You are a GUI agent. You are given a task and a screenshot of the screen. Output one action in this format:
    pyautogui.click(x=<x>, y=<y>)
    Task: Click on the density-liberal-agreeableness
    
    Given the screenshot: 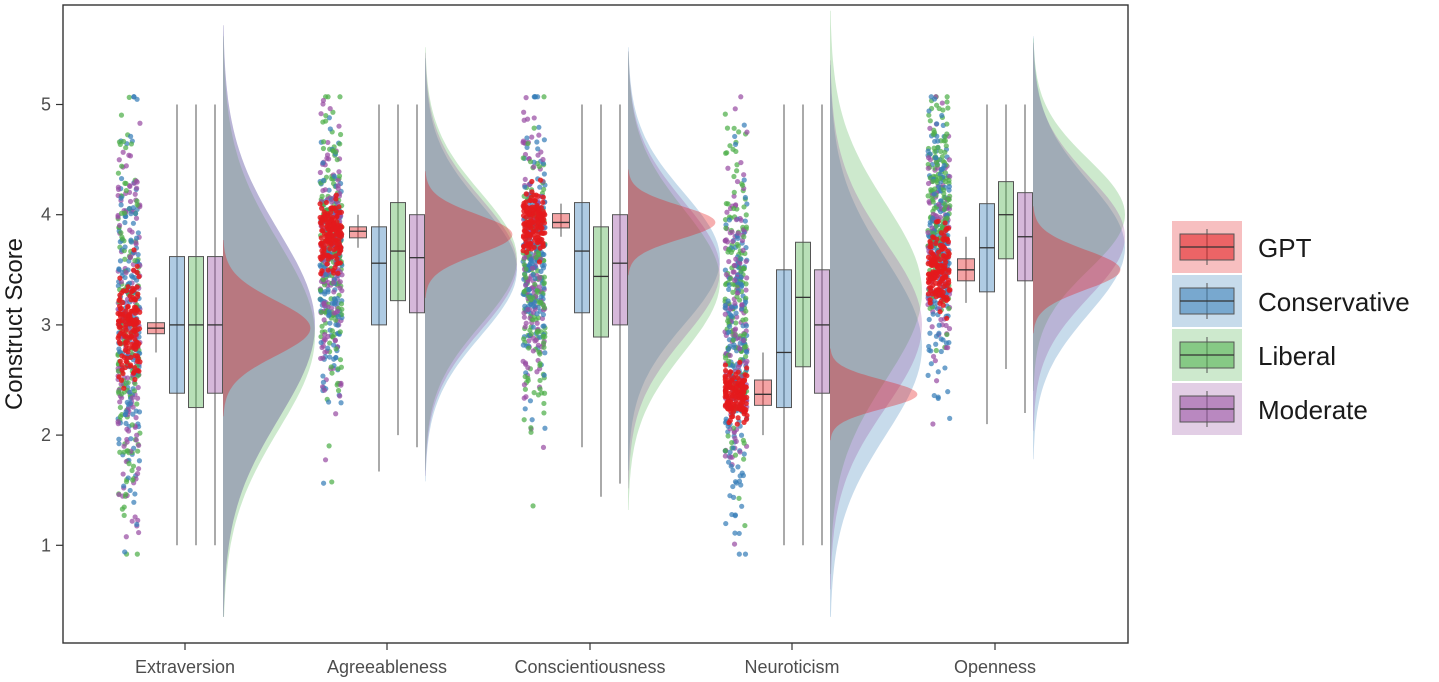 What is the action you would take?
    pyautogui.click(x=471, y=259)
    